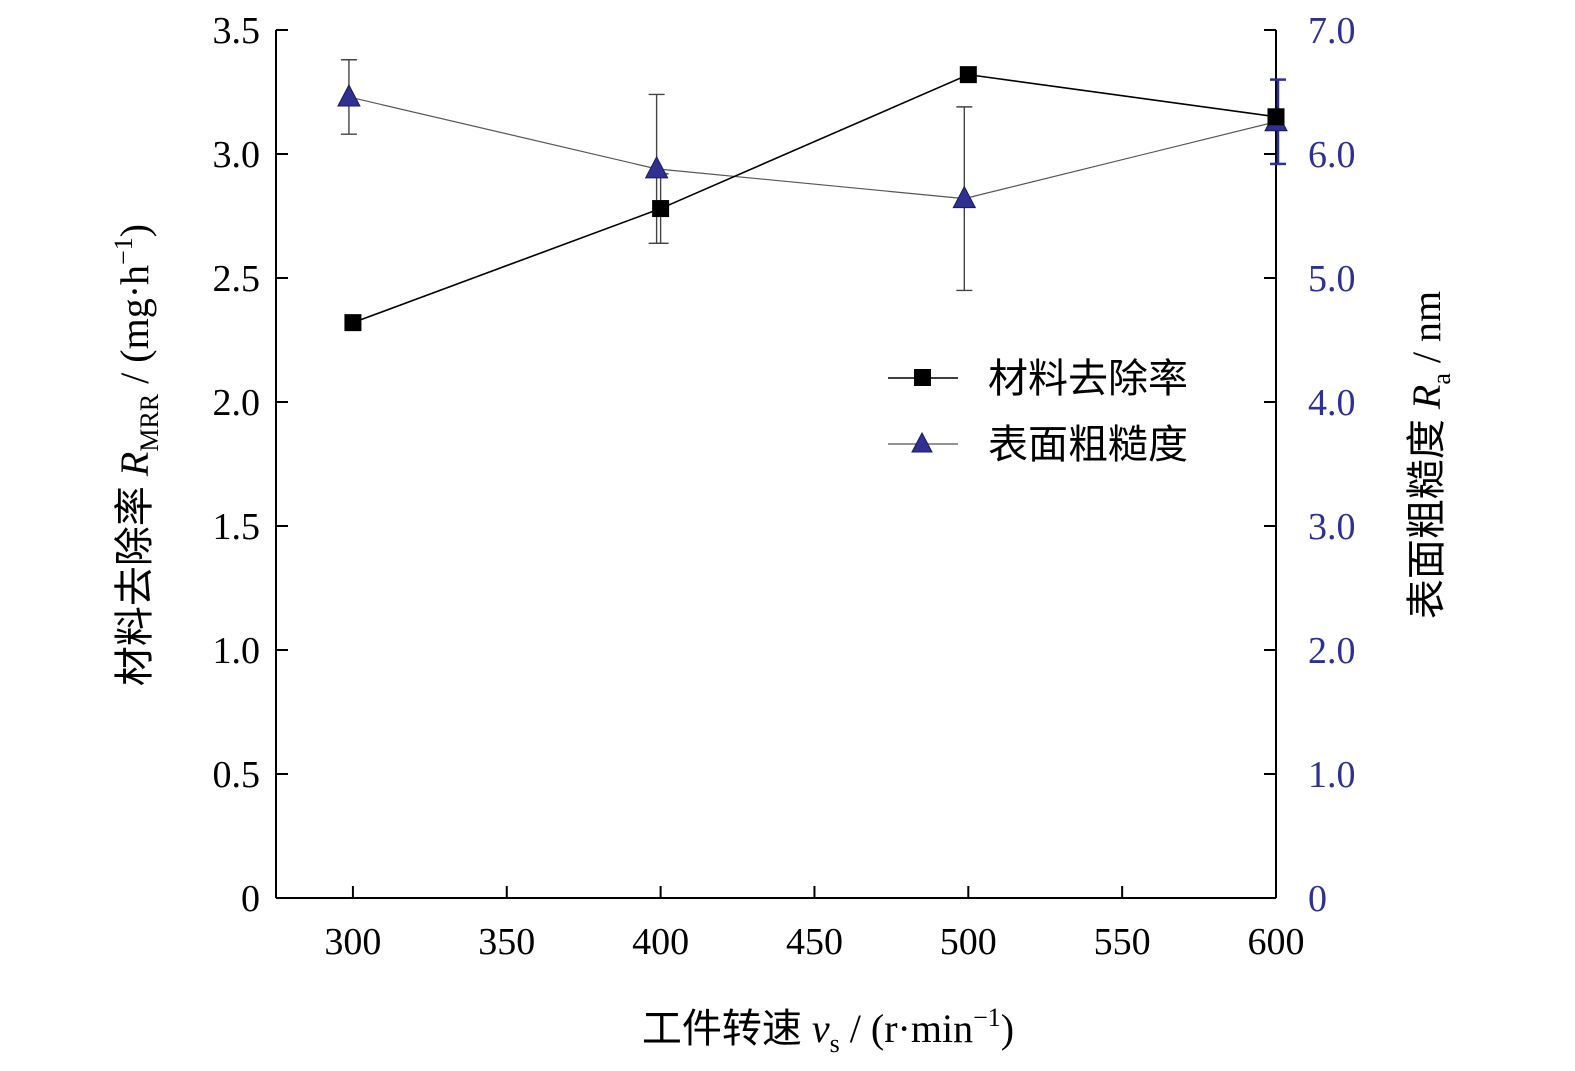 This screenshot has width=1575, height=1071. I want to click on x-tick-label: 600, so click(1276, 942).